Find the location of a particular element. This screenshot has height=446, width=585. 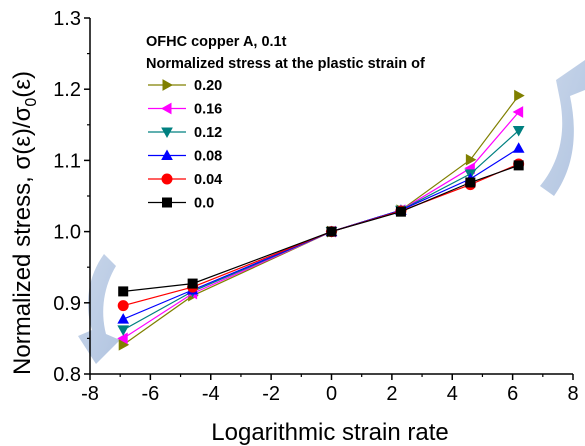

x-axis-title: Logarithmic strain rate is located at coordinates (329, 432).